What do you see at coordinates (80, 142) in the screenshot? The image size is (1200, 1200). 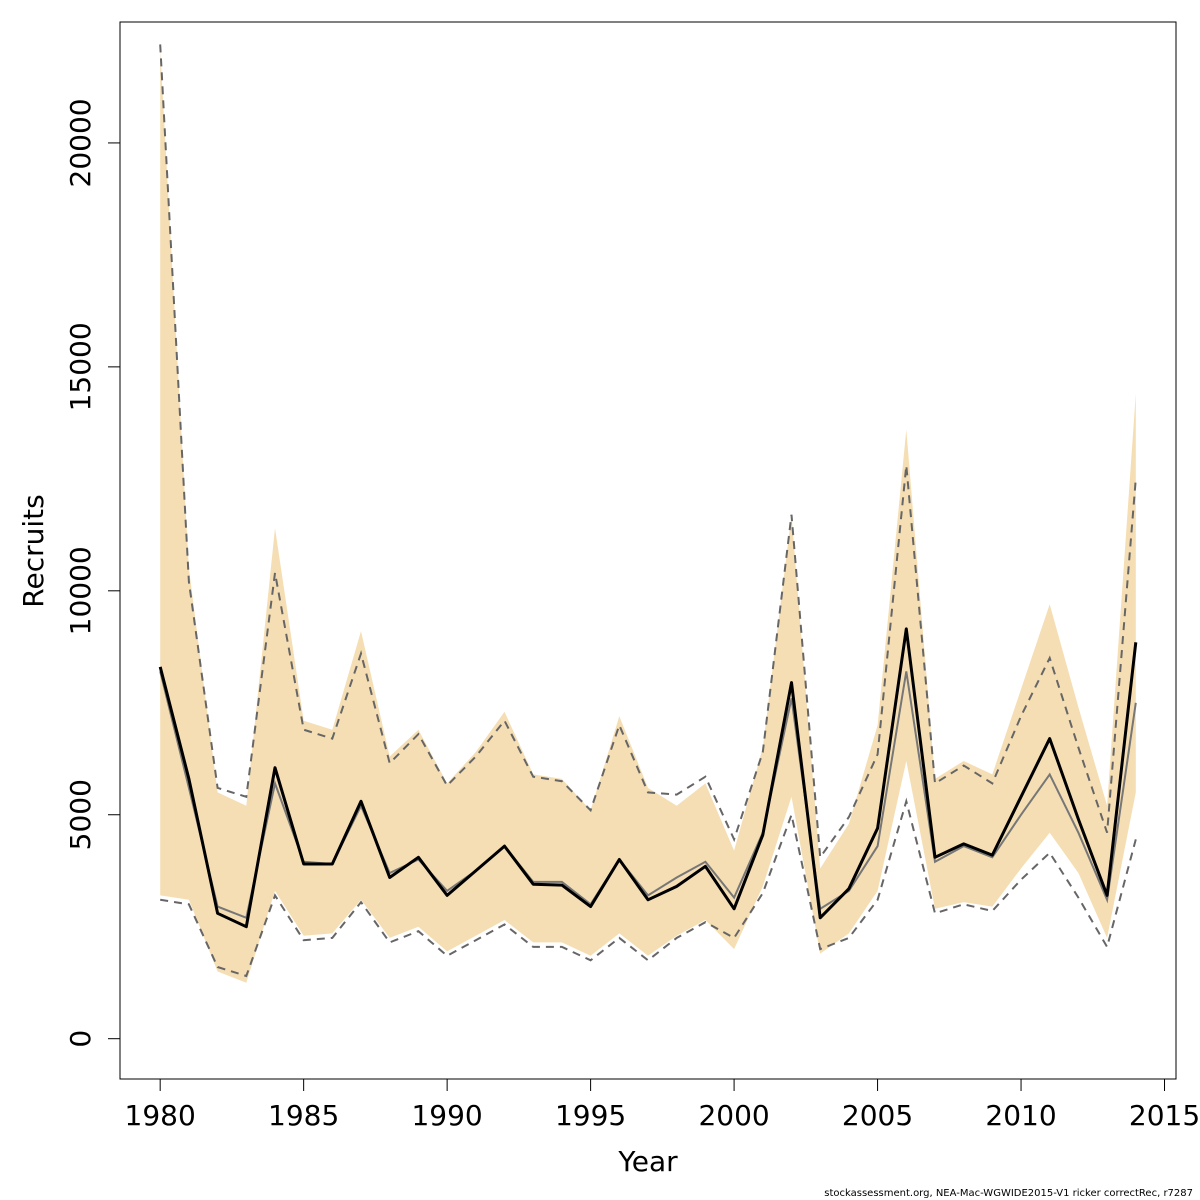 I see `y-tick-label: 20000` at bounding box center [80, 142].